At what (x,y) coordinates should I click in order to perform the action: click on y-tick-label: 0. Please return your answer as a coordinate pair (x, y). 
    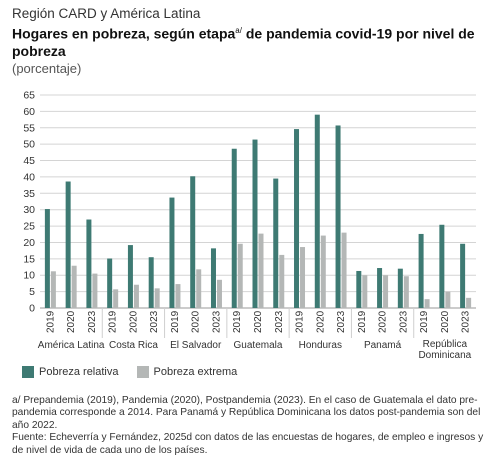
    Looking at the image, I should click on (32, 309).